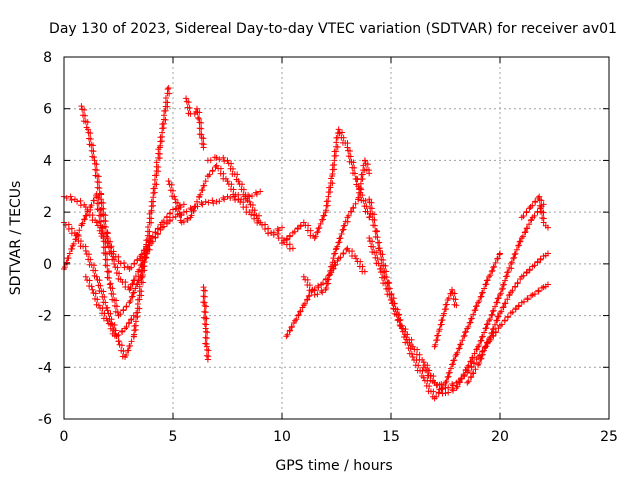 The height and width of the screenshot is (480, 640). I want to click on y-tick-label: 4, so click(47, 161).